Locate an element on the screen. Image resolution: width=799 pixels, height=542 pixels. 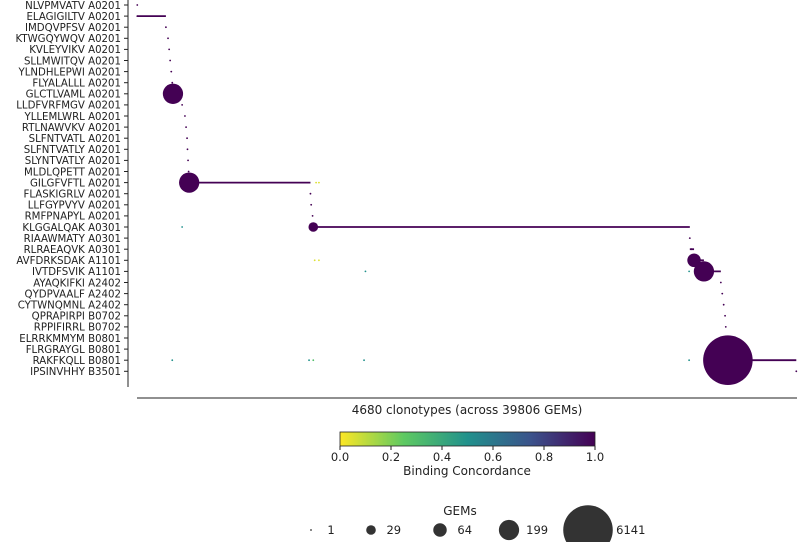
size-legend-label: 6141 is located at coordinates (630, 530).